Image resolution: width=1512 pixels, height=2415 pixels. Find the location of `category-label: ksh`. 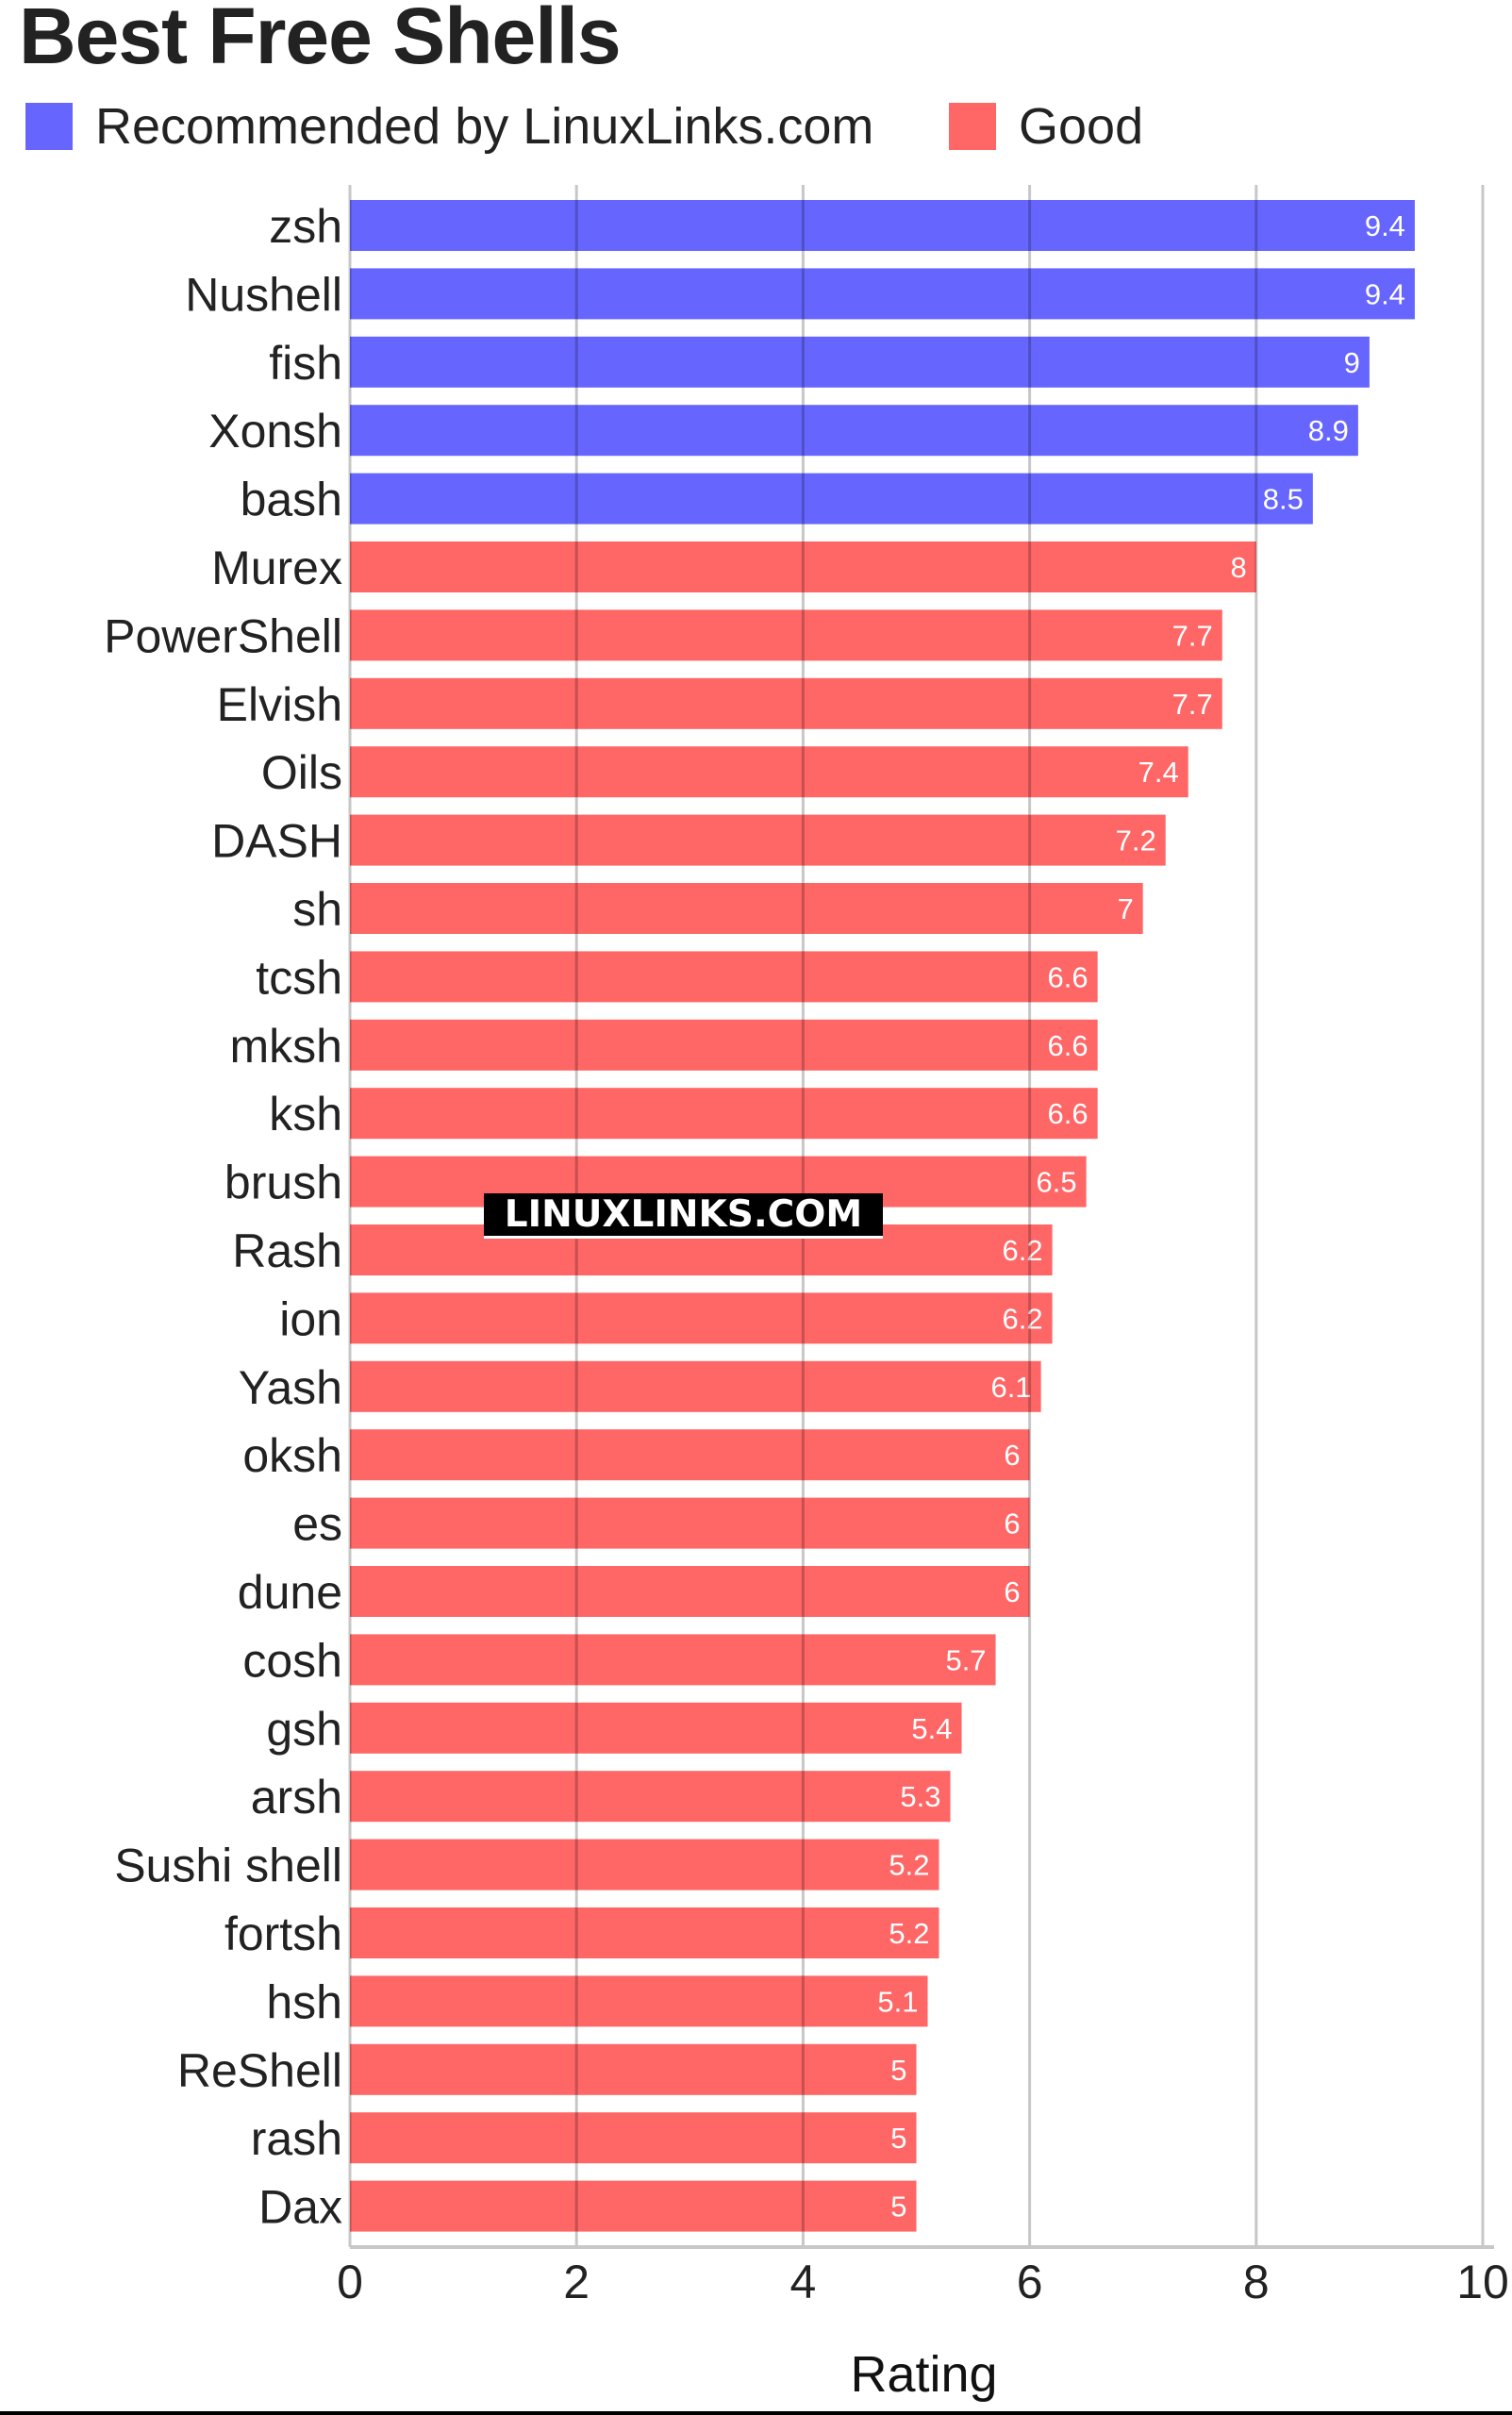

category-label: ksh is located at coordinates (305, 1114).